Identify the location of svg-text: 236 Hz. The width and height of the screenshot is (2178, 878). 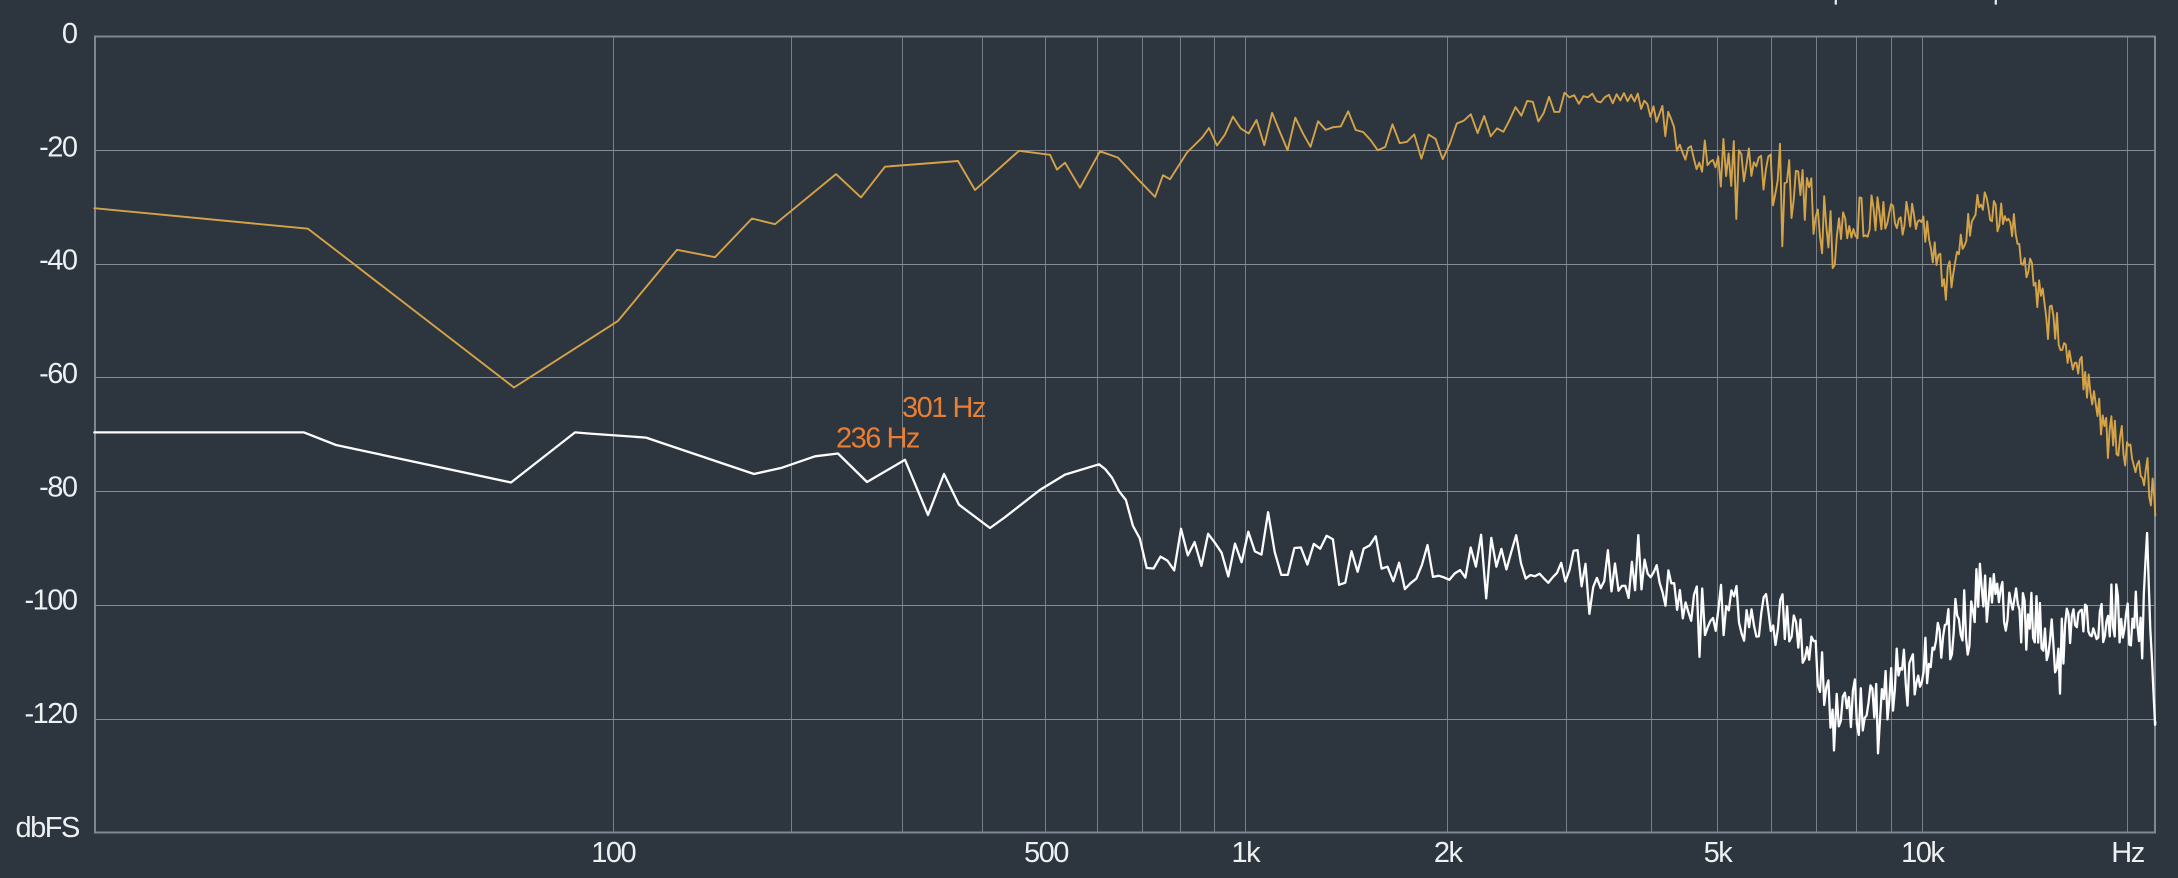
(878, 439).